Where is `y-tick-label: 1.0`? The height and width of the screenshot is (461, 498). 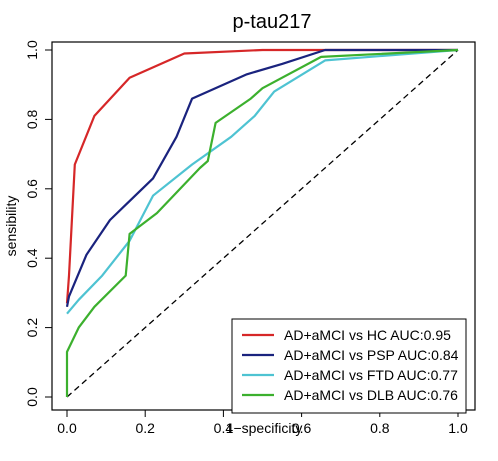 y-tick-label: 1.0 is located at coordinates (32, 50).